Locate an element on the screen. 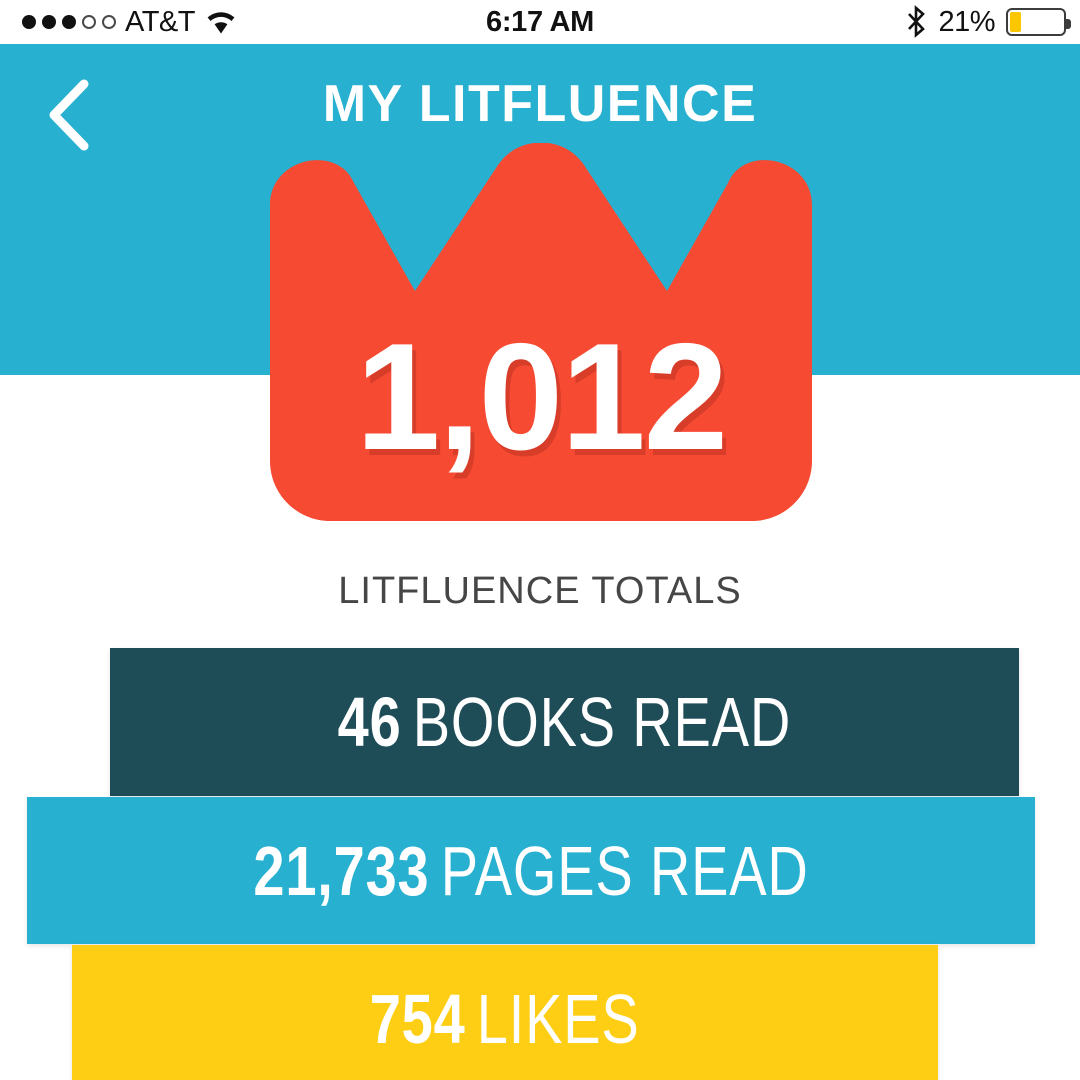 This screenshot has height=1080, width=1080. stat-value-pages-read: 21,733 is located at coordinates (341, 870).